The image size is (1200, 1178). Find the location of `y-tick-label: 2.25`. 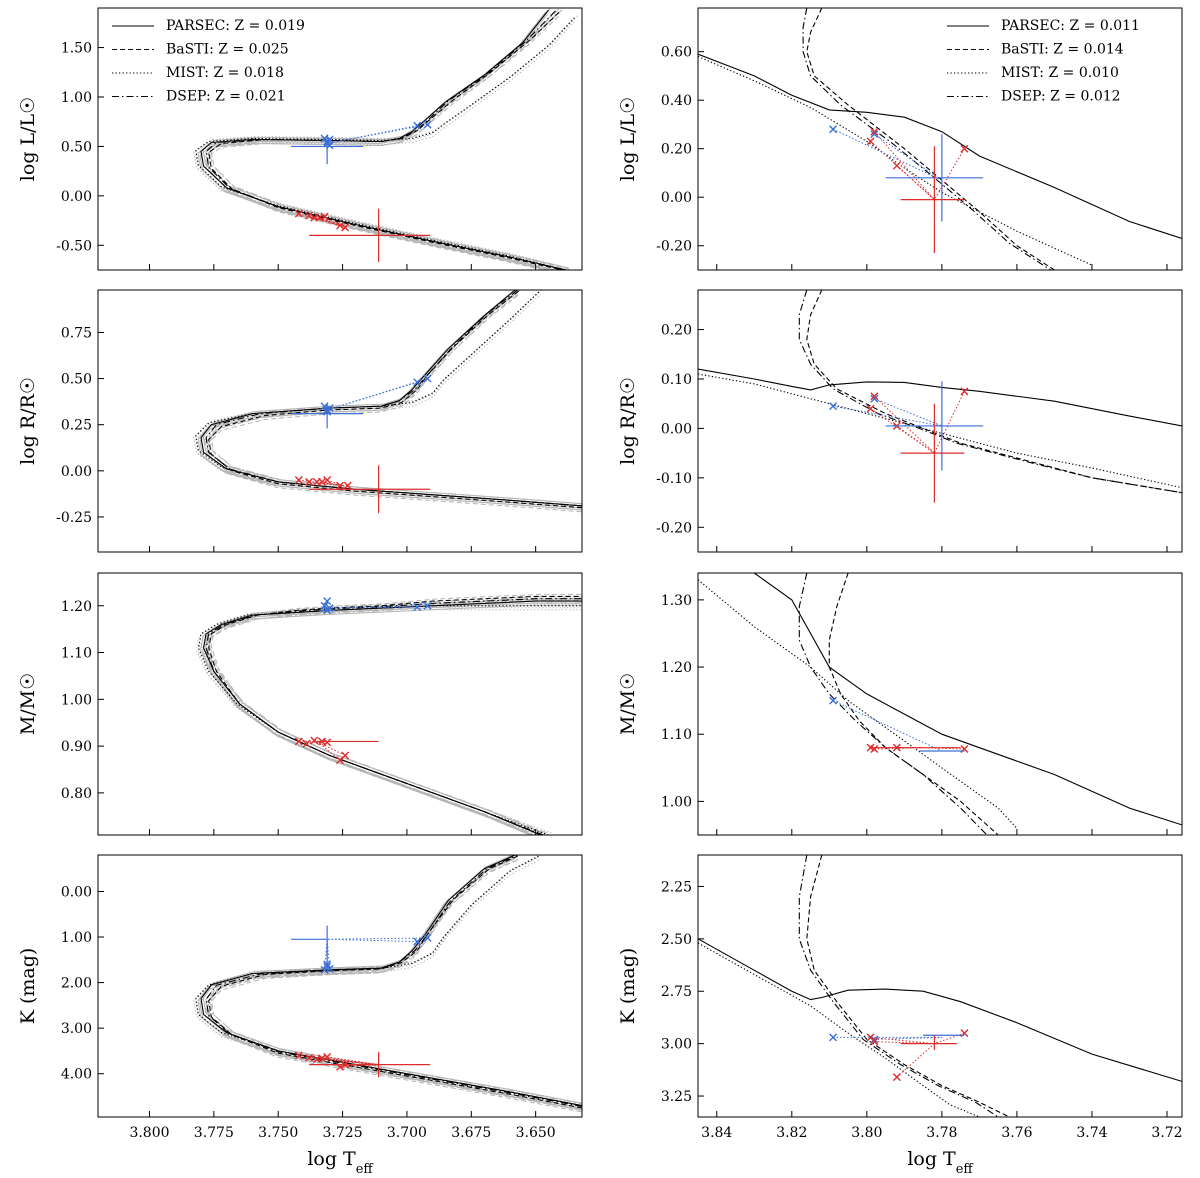

y-tick-label: 2.25 is located at coordinates (676, 887).